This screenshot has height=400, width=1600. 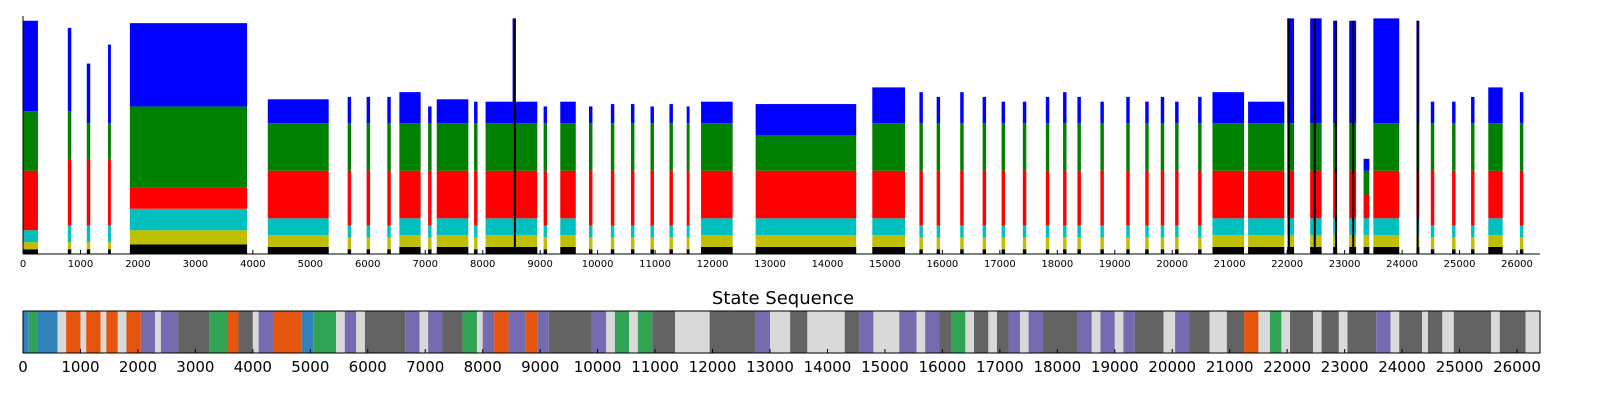 I want to click on bottom-x-tick-label-16000: 16000, so click(x=943, y=367).